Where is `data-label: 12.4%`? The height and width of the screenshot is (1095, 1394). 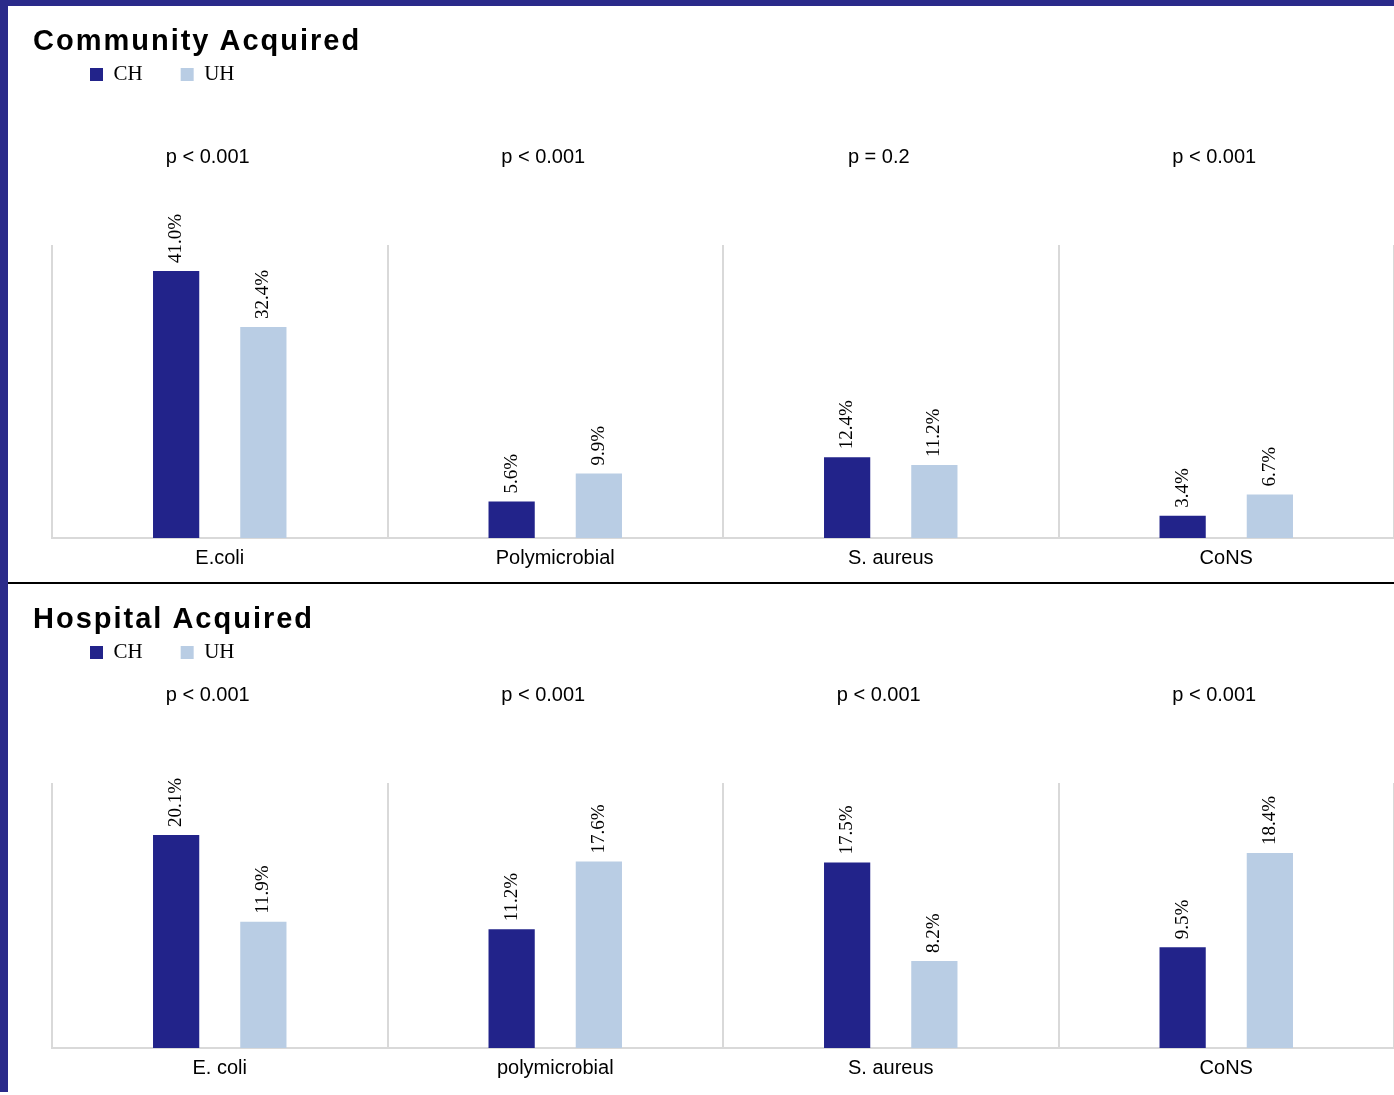
data-label: 12.4% is located at coordinates (846, 425).